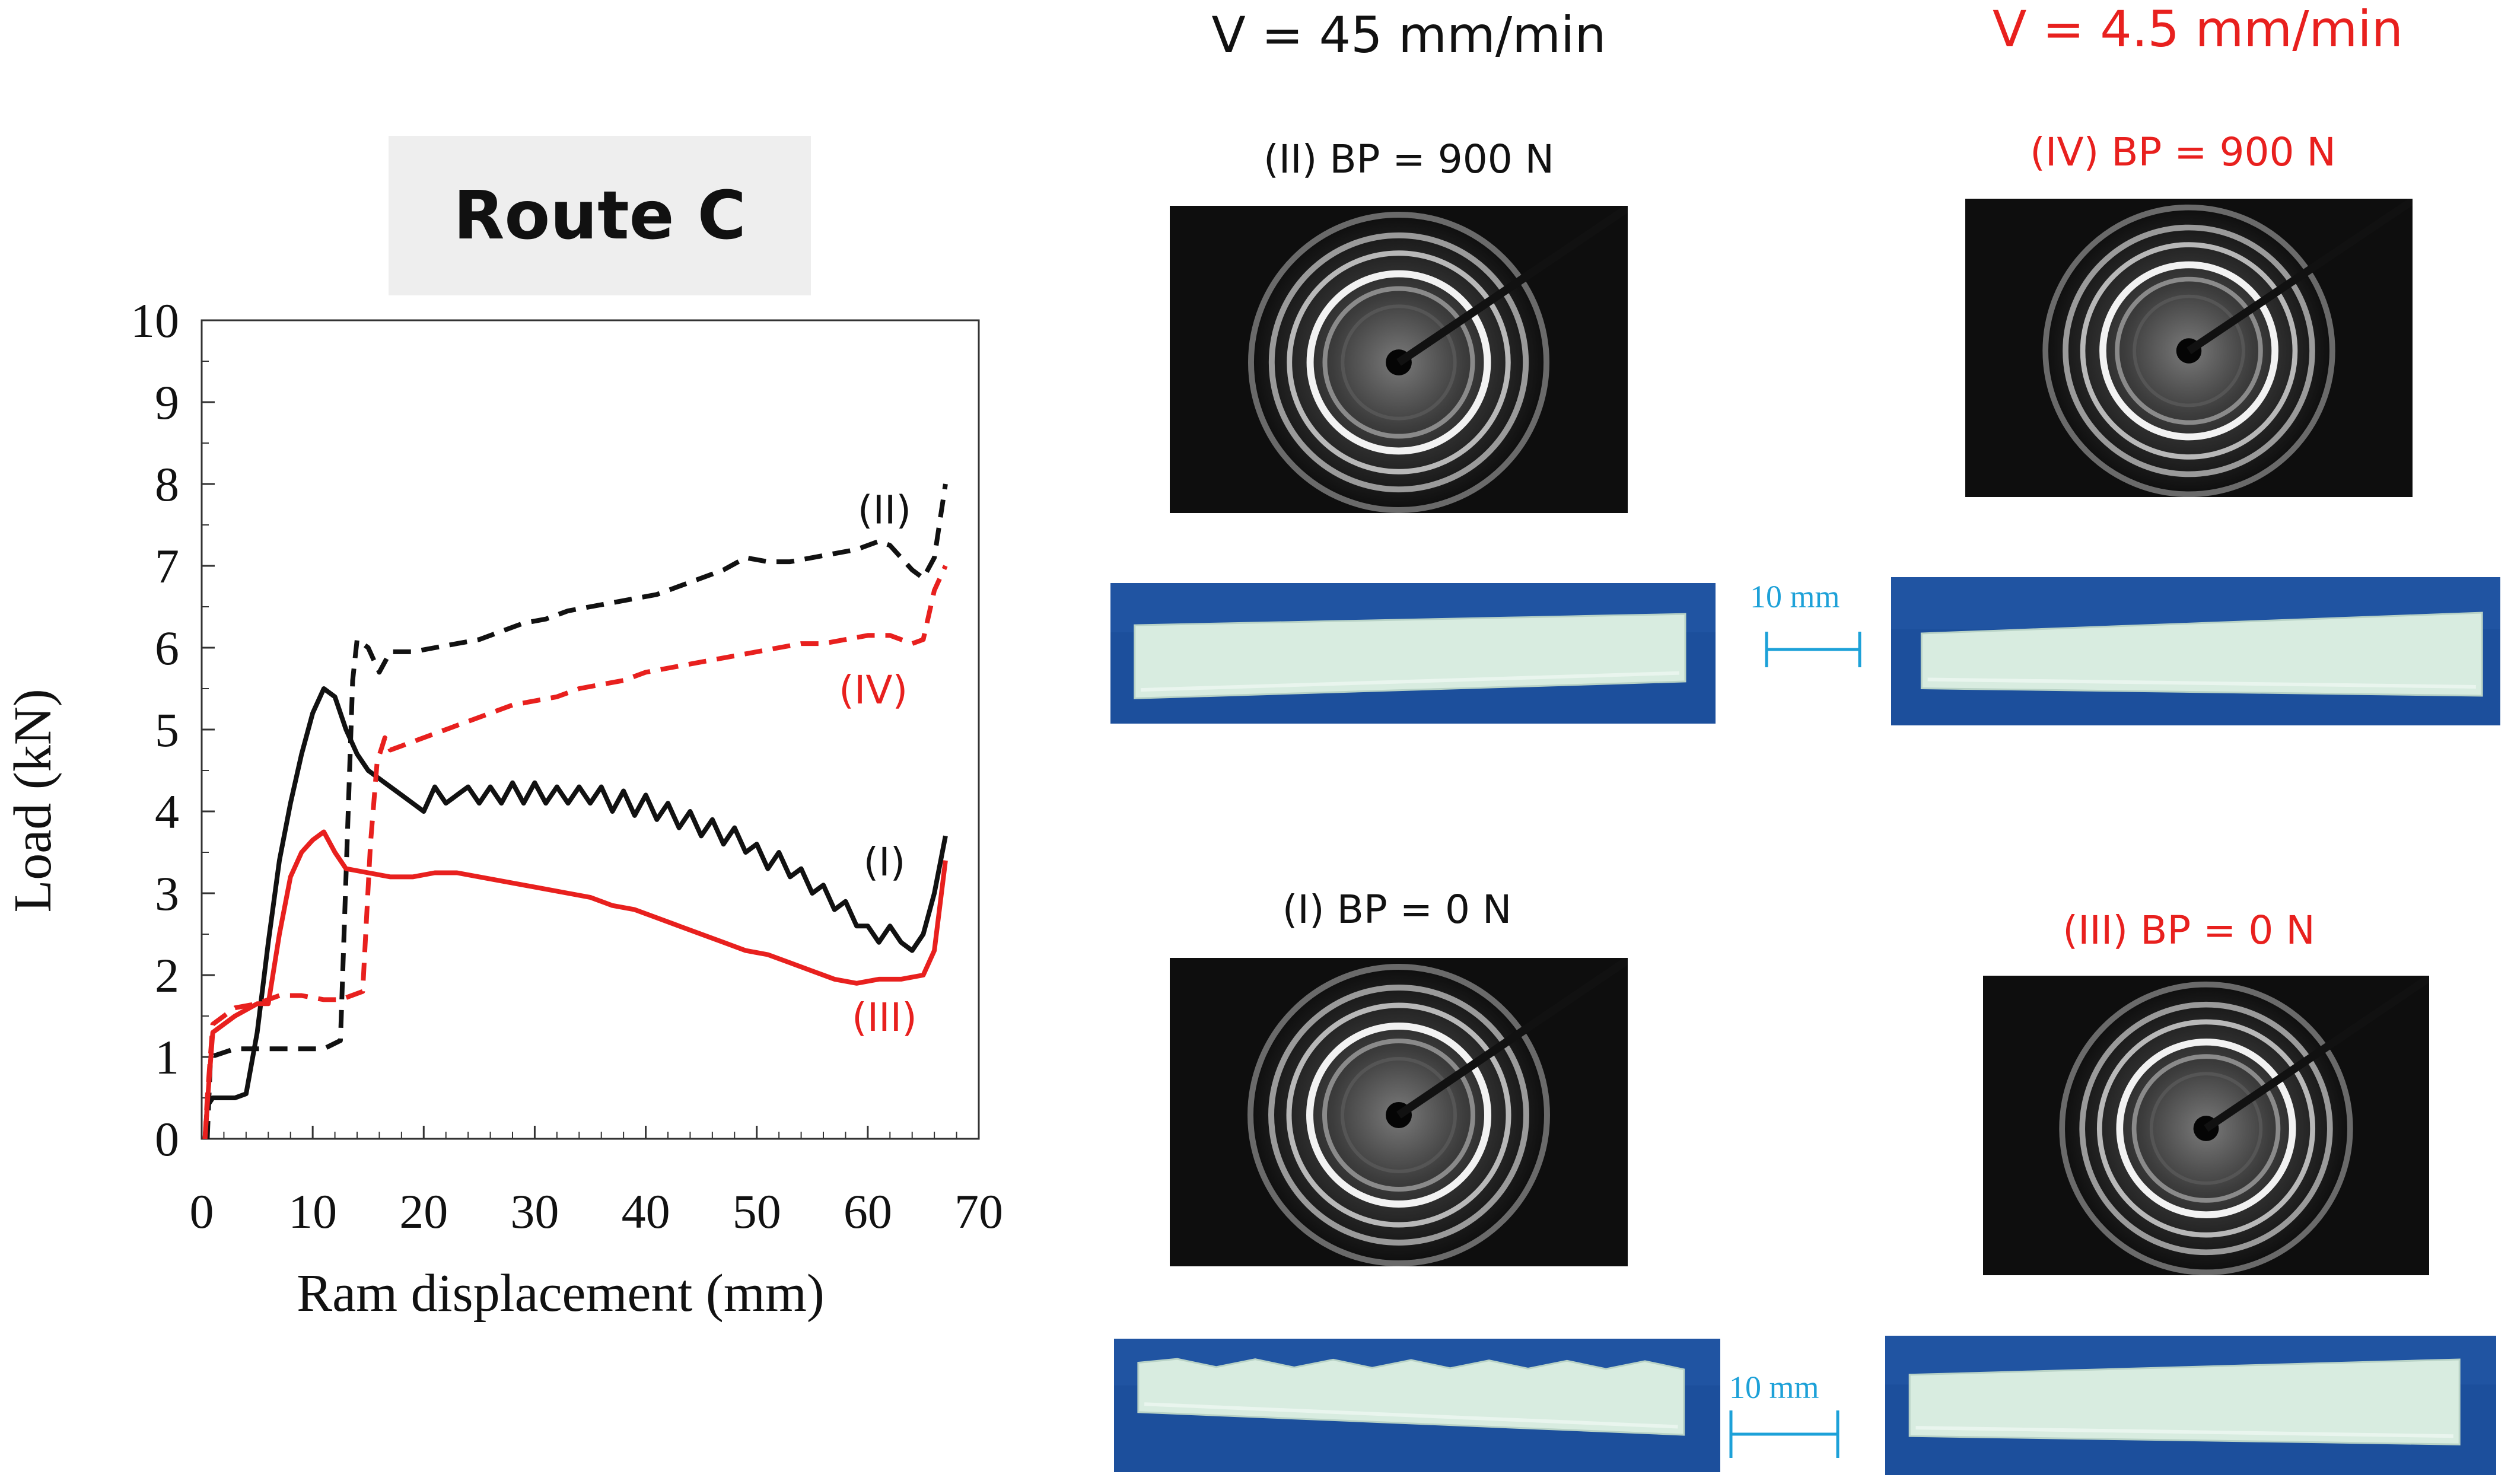 Image resolution: width=2511 pixels, height=1484 pixels. What do you see at coordinates (167, 648) in the screenshot?
I see `y-tick-label: 6` at bounding box center [167, 648].